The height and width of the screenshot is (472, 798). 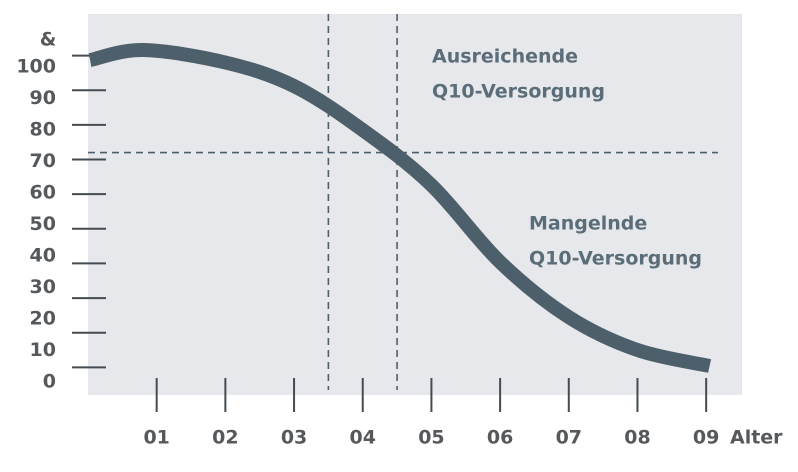 I want to click on y-tick-label: 50, so click(x=43, y=224).